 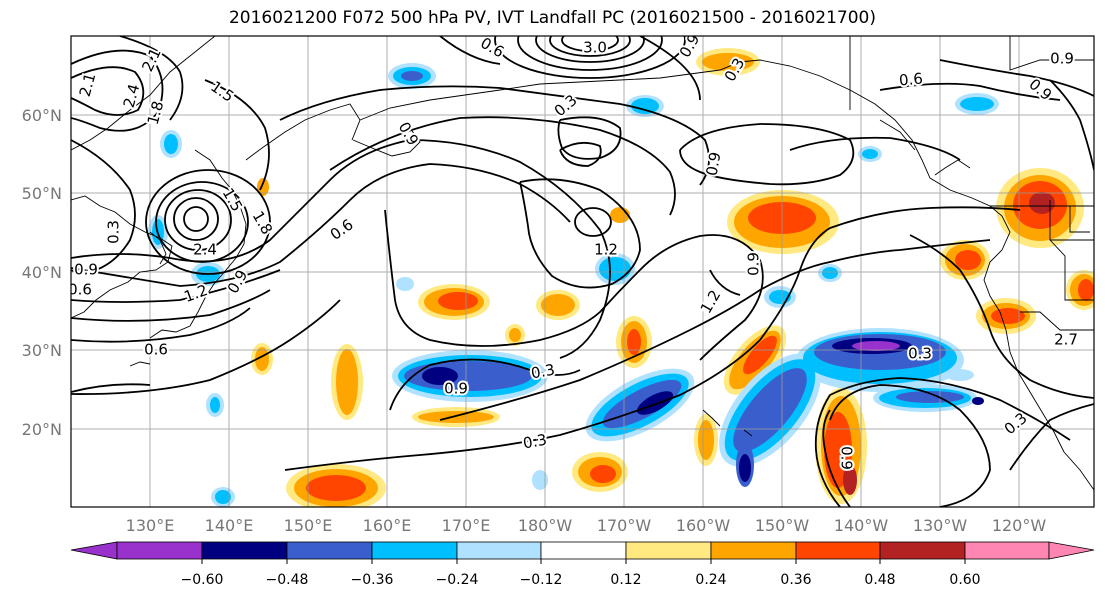 What do you see at coordinates (703, 525) in the screenshot?
I see `lon-label: 160°W` at bounding box center [703, 525].